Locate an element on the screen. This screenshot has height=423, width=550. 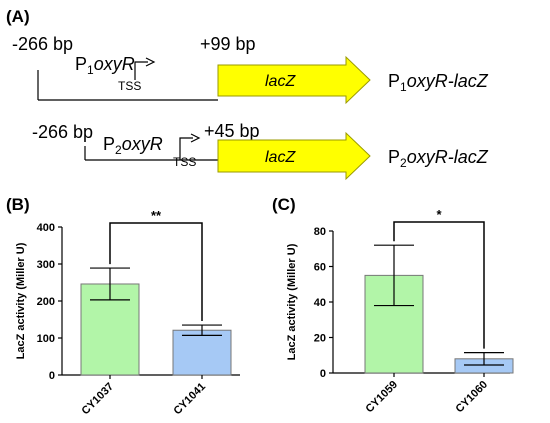
construct-1-name: P1oxyR-lacZ is located at coordinates (438, 82).